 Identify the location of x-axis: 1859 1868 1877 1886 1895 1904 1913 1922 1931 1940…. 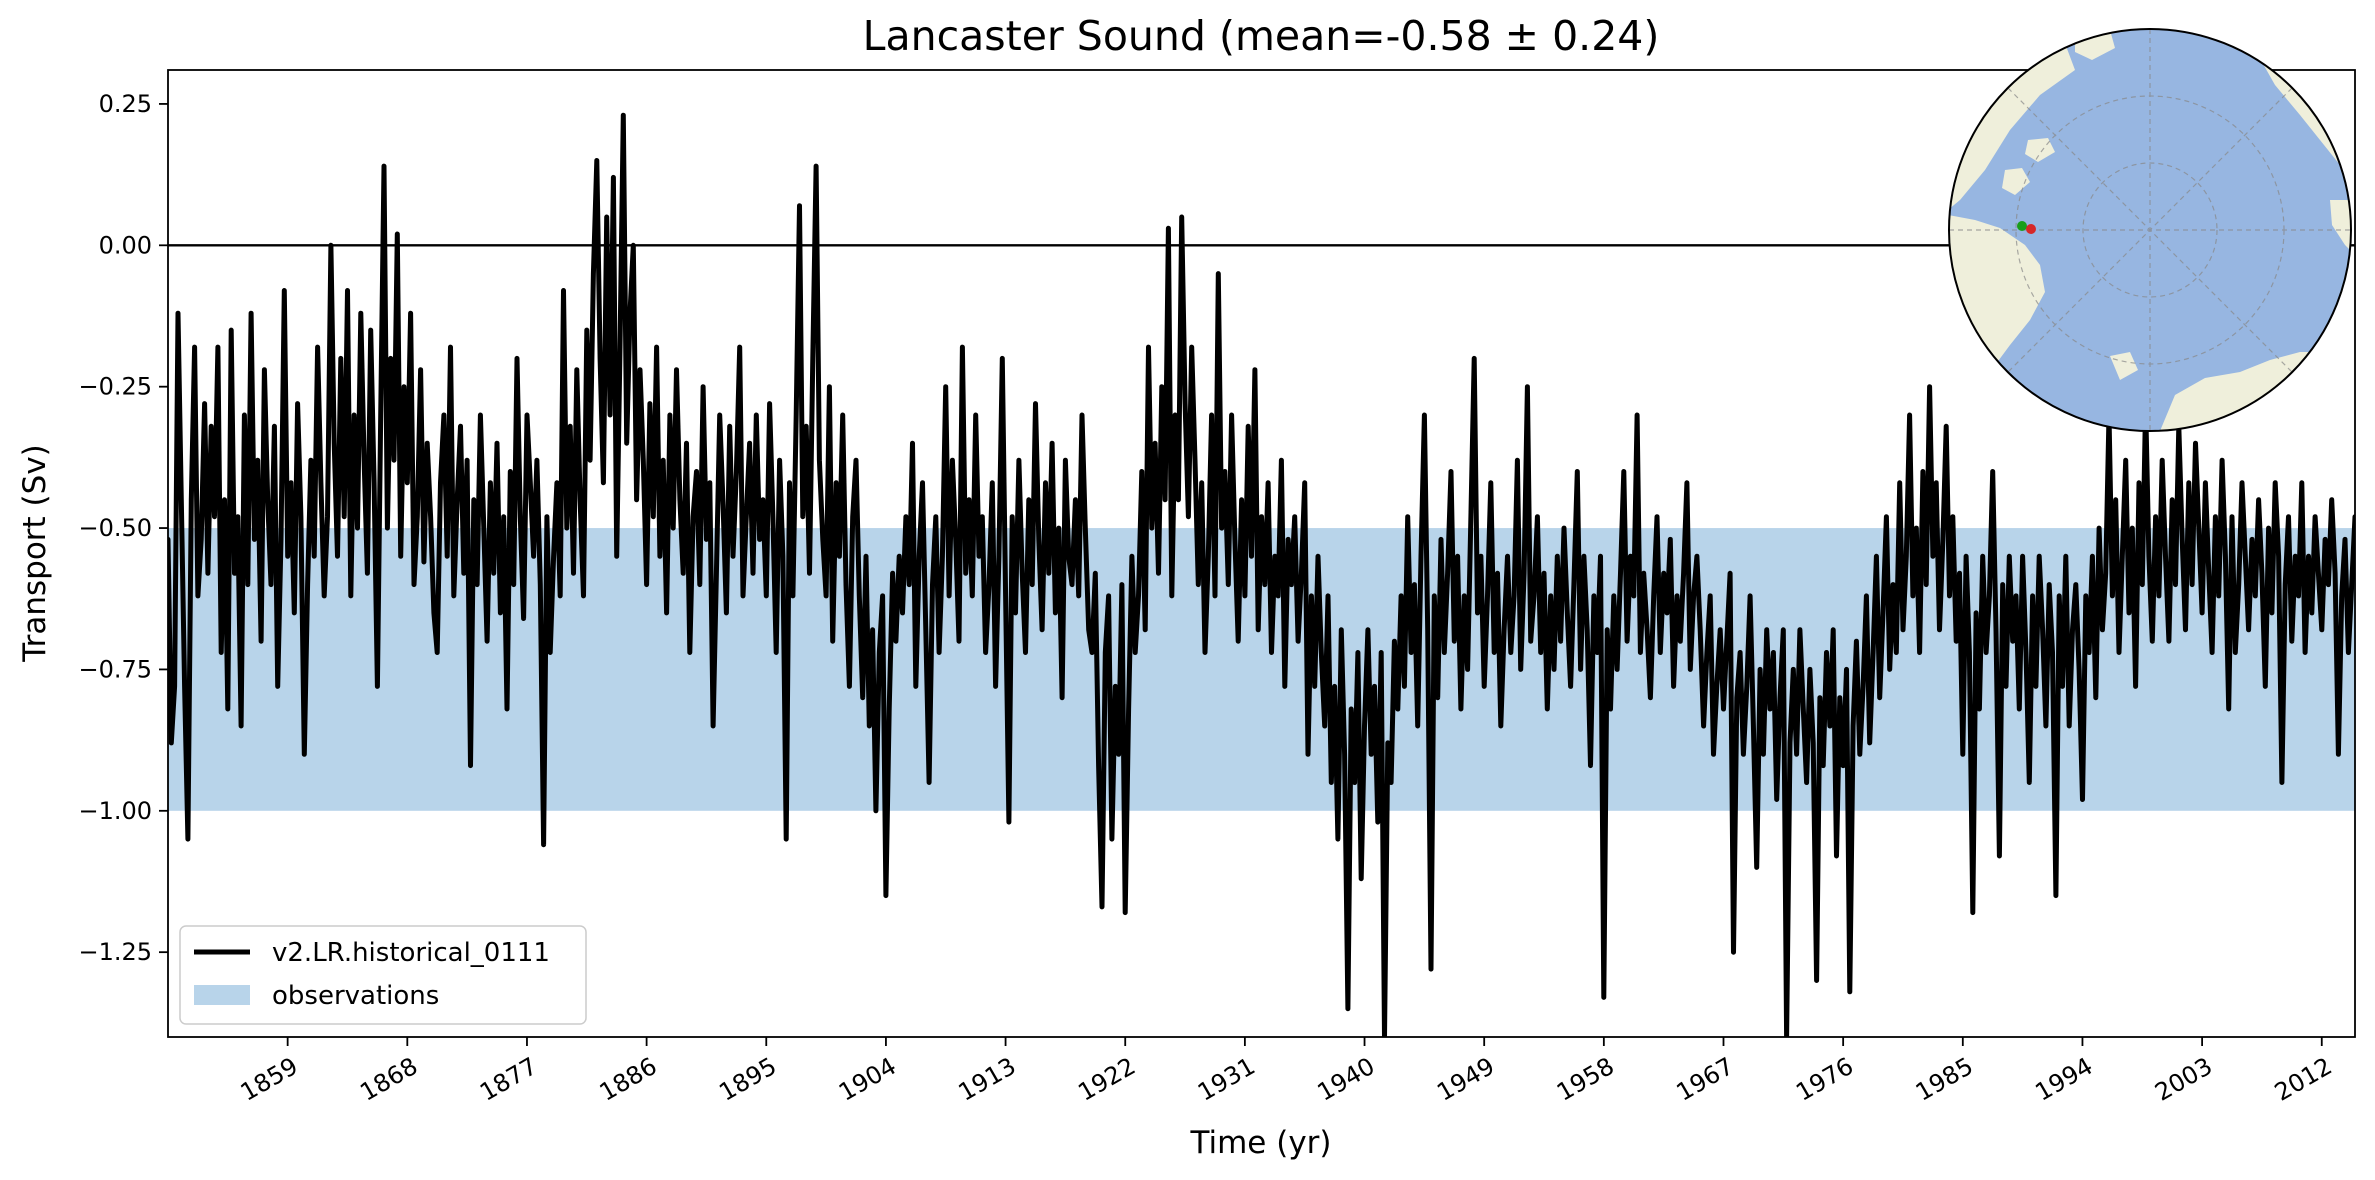
(1286, 1072).